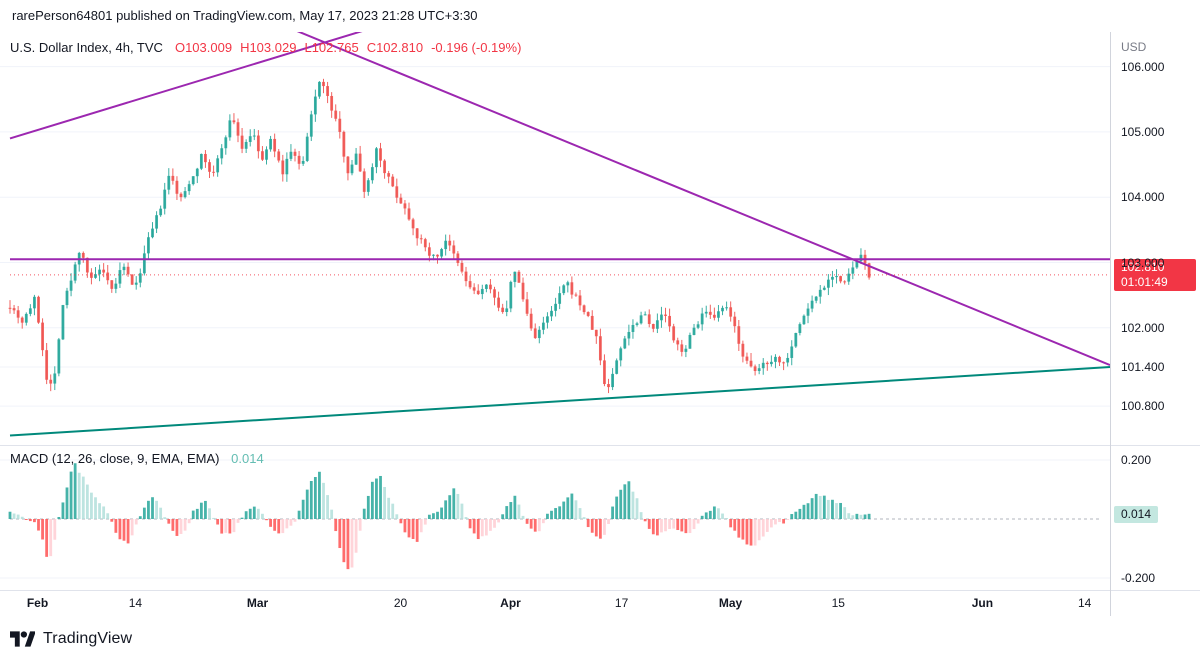 The height and width of the screenshot is (661, 1200). Describe the element at coordinates (600, 590) in the screenshot. I see `time-axis-separator` at that location.